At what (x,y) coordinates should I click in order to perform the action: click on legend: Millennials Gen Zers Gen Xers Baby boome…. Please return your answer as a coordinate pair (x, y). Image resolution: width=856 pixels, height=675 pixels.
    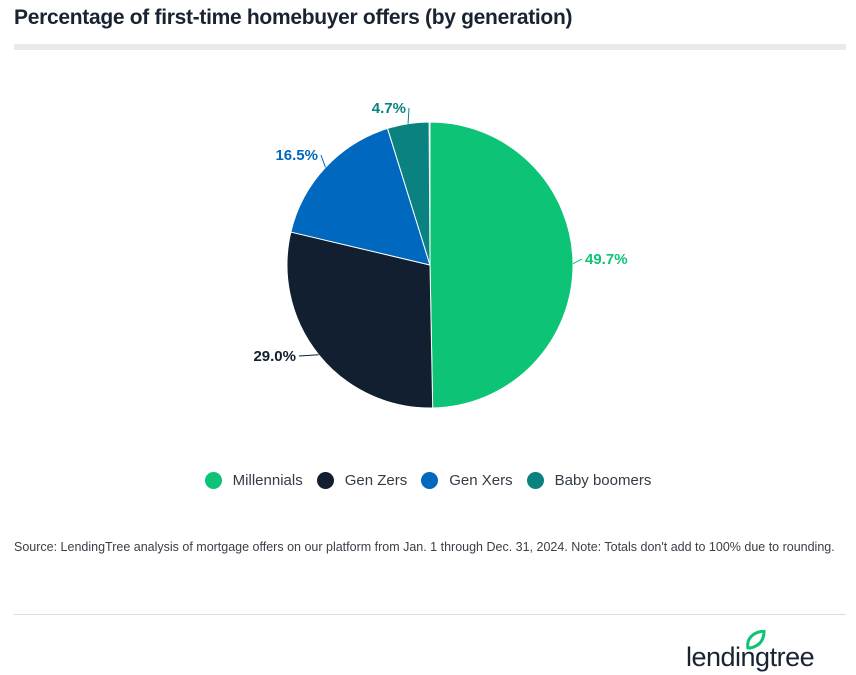
    Looking at the image, I should click on (428, 480).